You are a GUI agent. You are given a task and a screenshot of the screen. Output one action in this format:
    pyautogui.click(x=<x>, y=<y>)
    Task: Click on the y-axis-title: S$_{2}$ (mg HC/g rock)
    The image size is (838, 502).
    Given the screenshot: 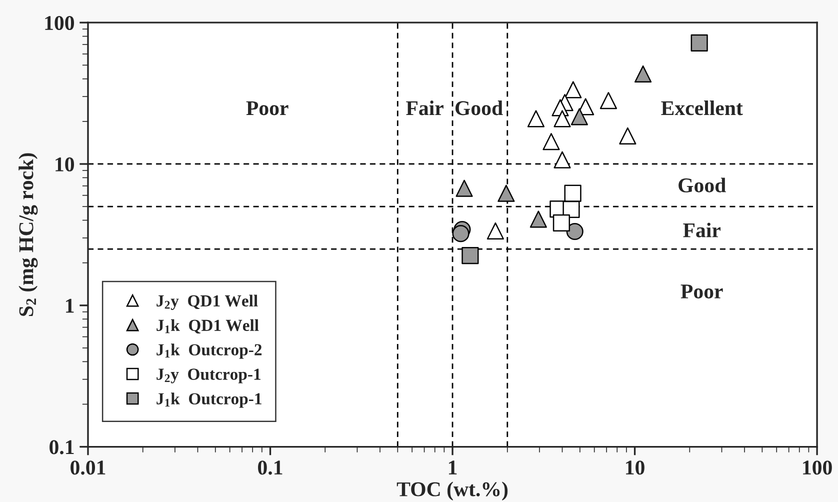 What is the action you would take?
    pyautogui.click(x=28, y=234)
    